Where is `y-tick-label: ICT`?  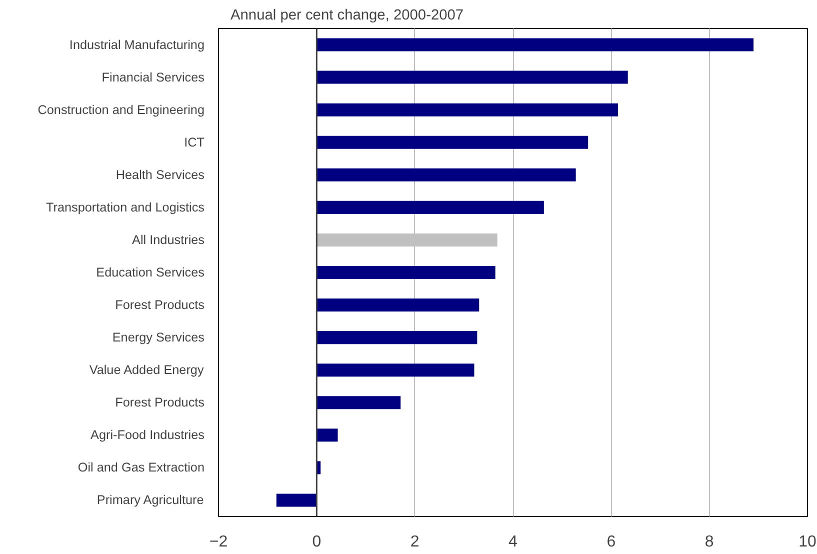
y-tick-label: ICT is located at coordinates (194, 142).